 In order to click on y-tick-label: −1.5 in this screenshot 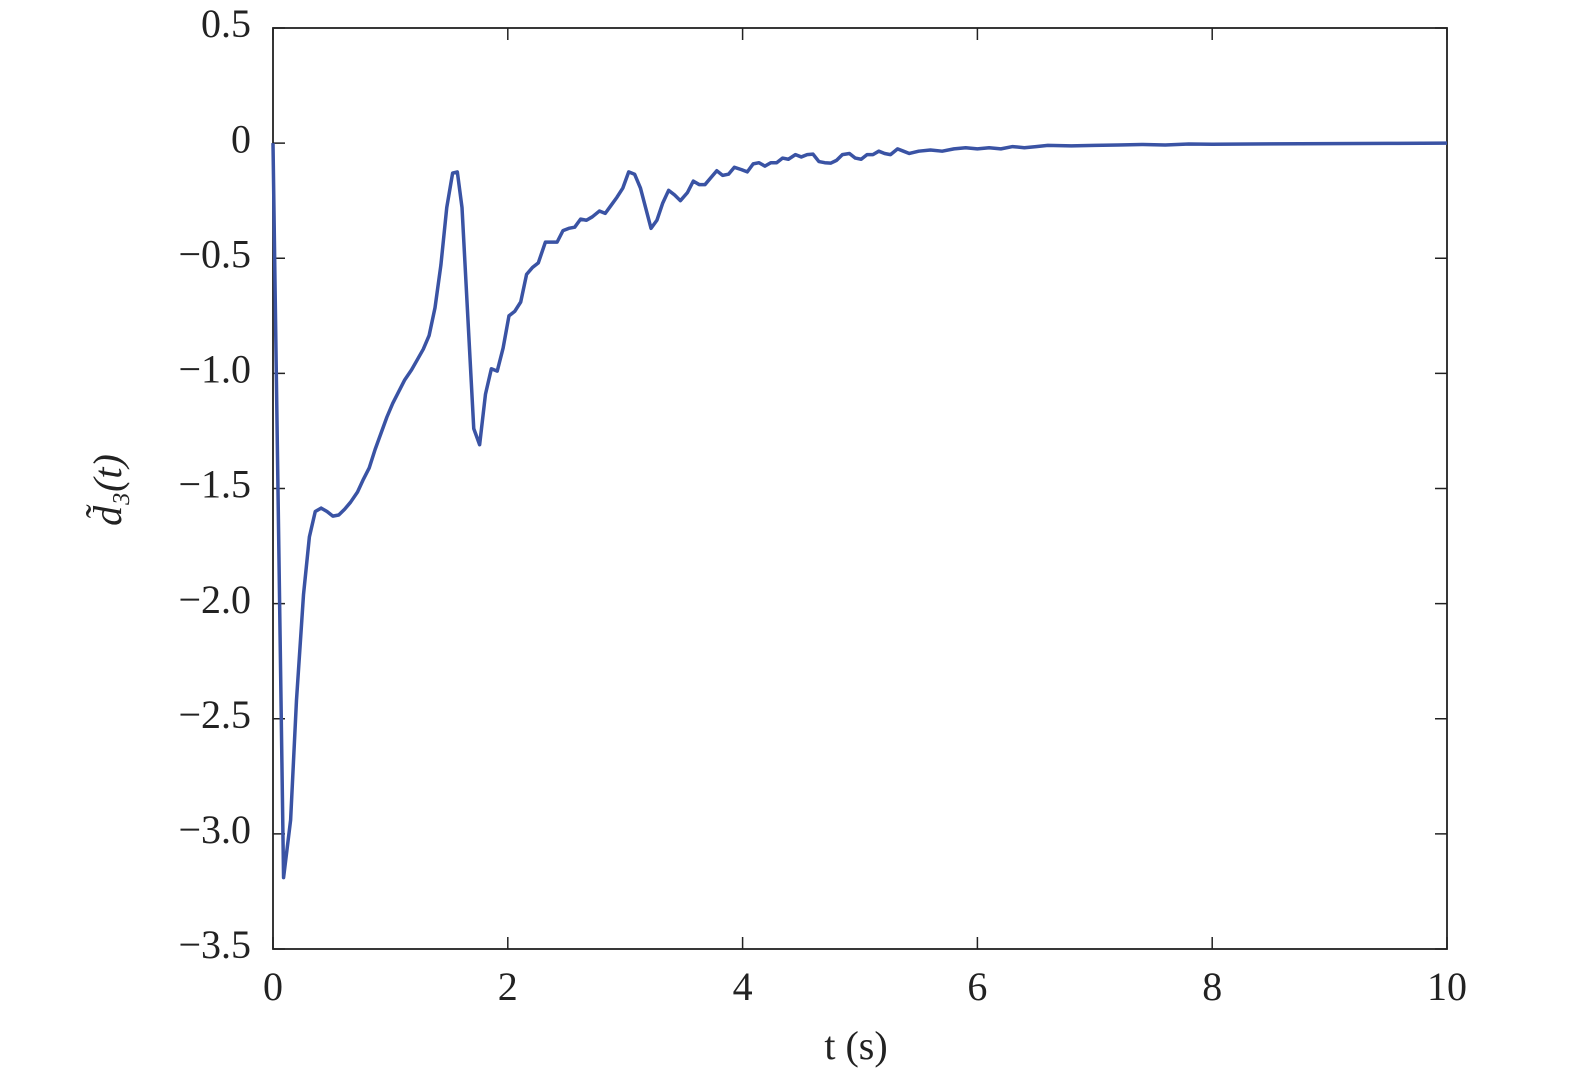, I will do `click(214, 484)`.